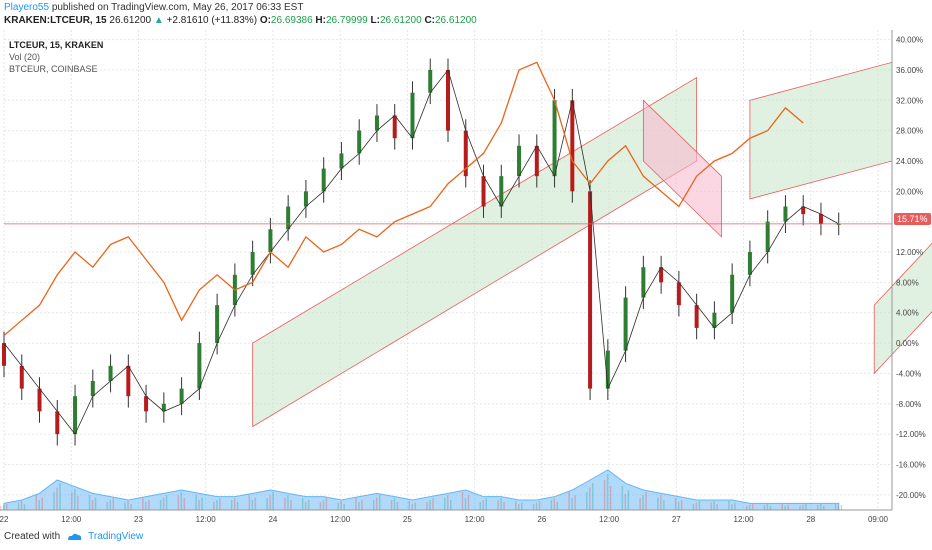 Image resolution: width=932 pixels, height=550 pixels. I want to click on y-tick-label: 0.00%, so click(907, 343).